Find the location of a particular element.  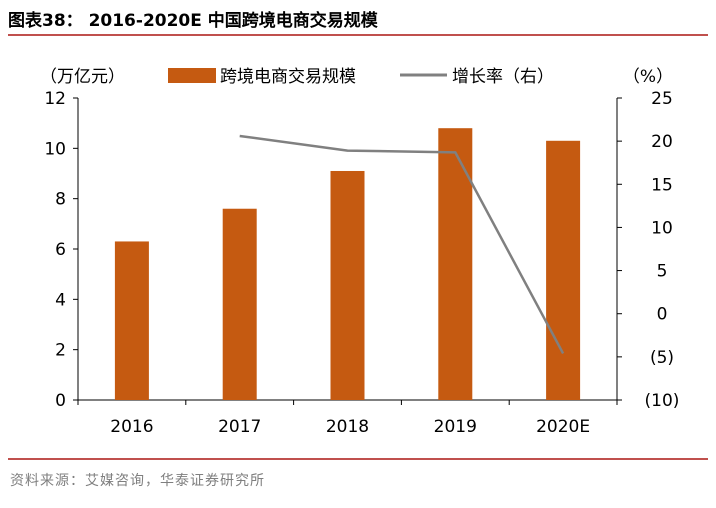

right-axis-unit: （%） is located at coordinates (648, 77).